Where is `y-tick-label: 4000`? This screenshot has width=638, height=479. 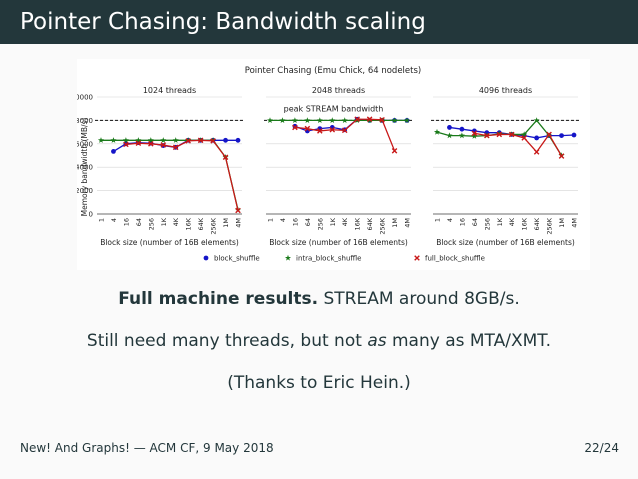
y-tick-label: 4000 is located at coordinates (85, 168).